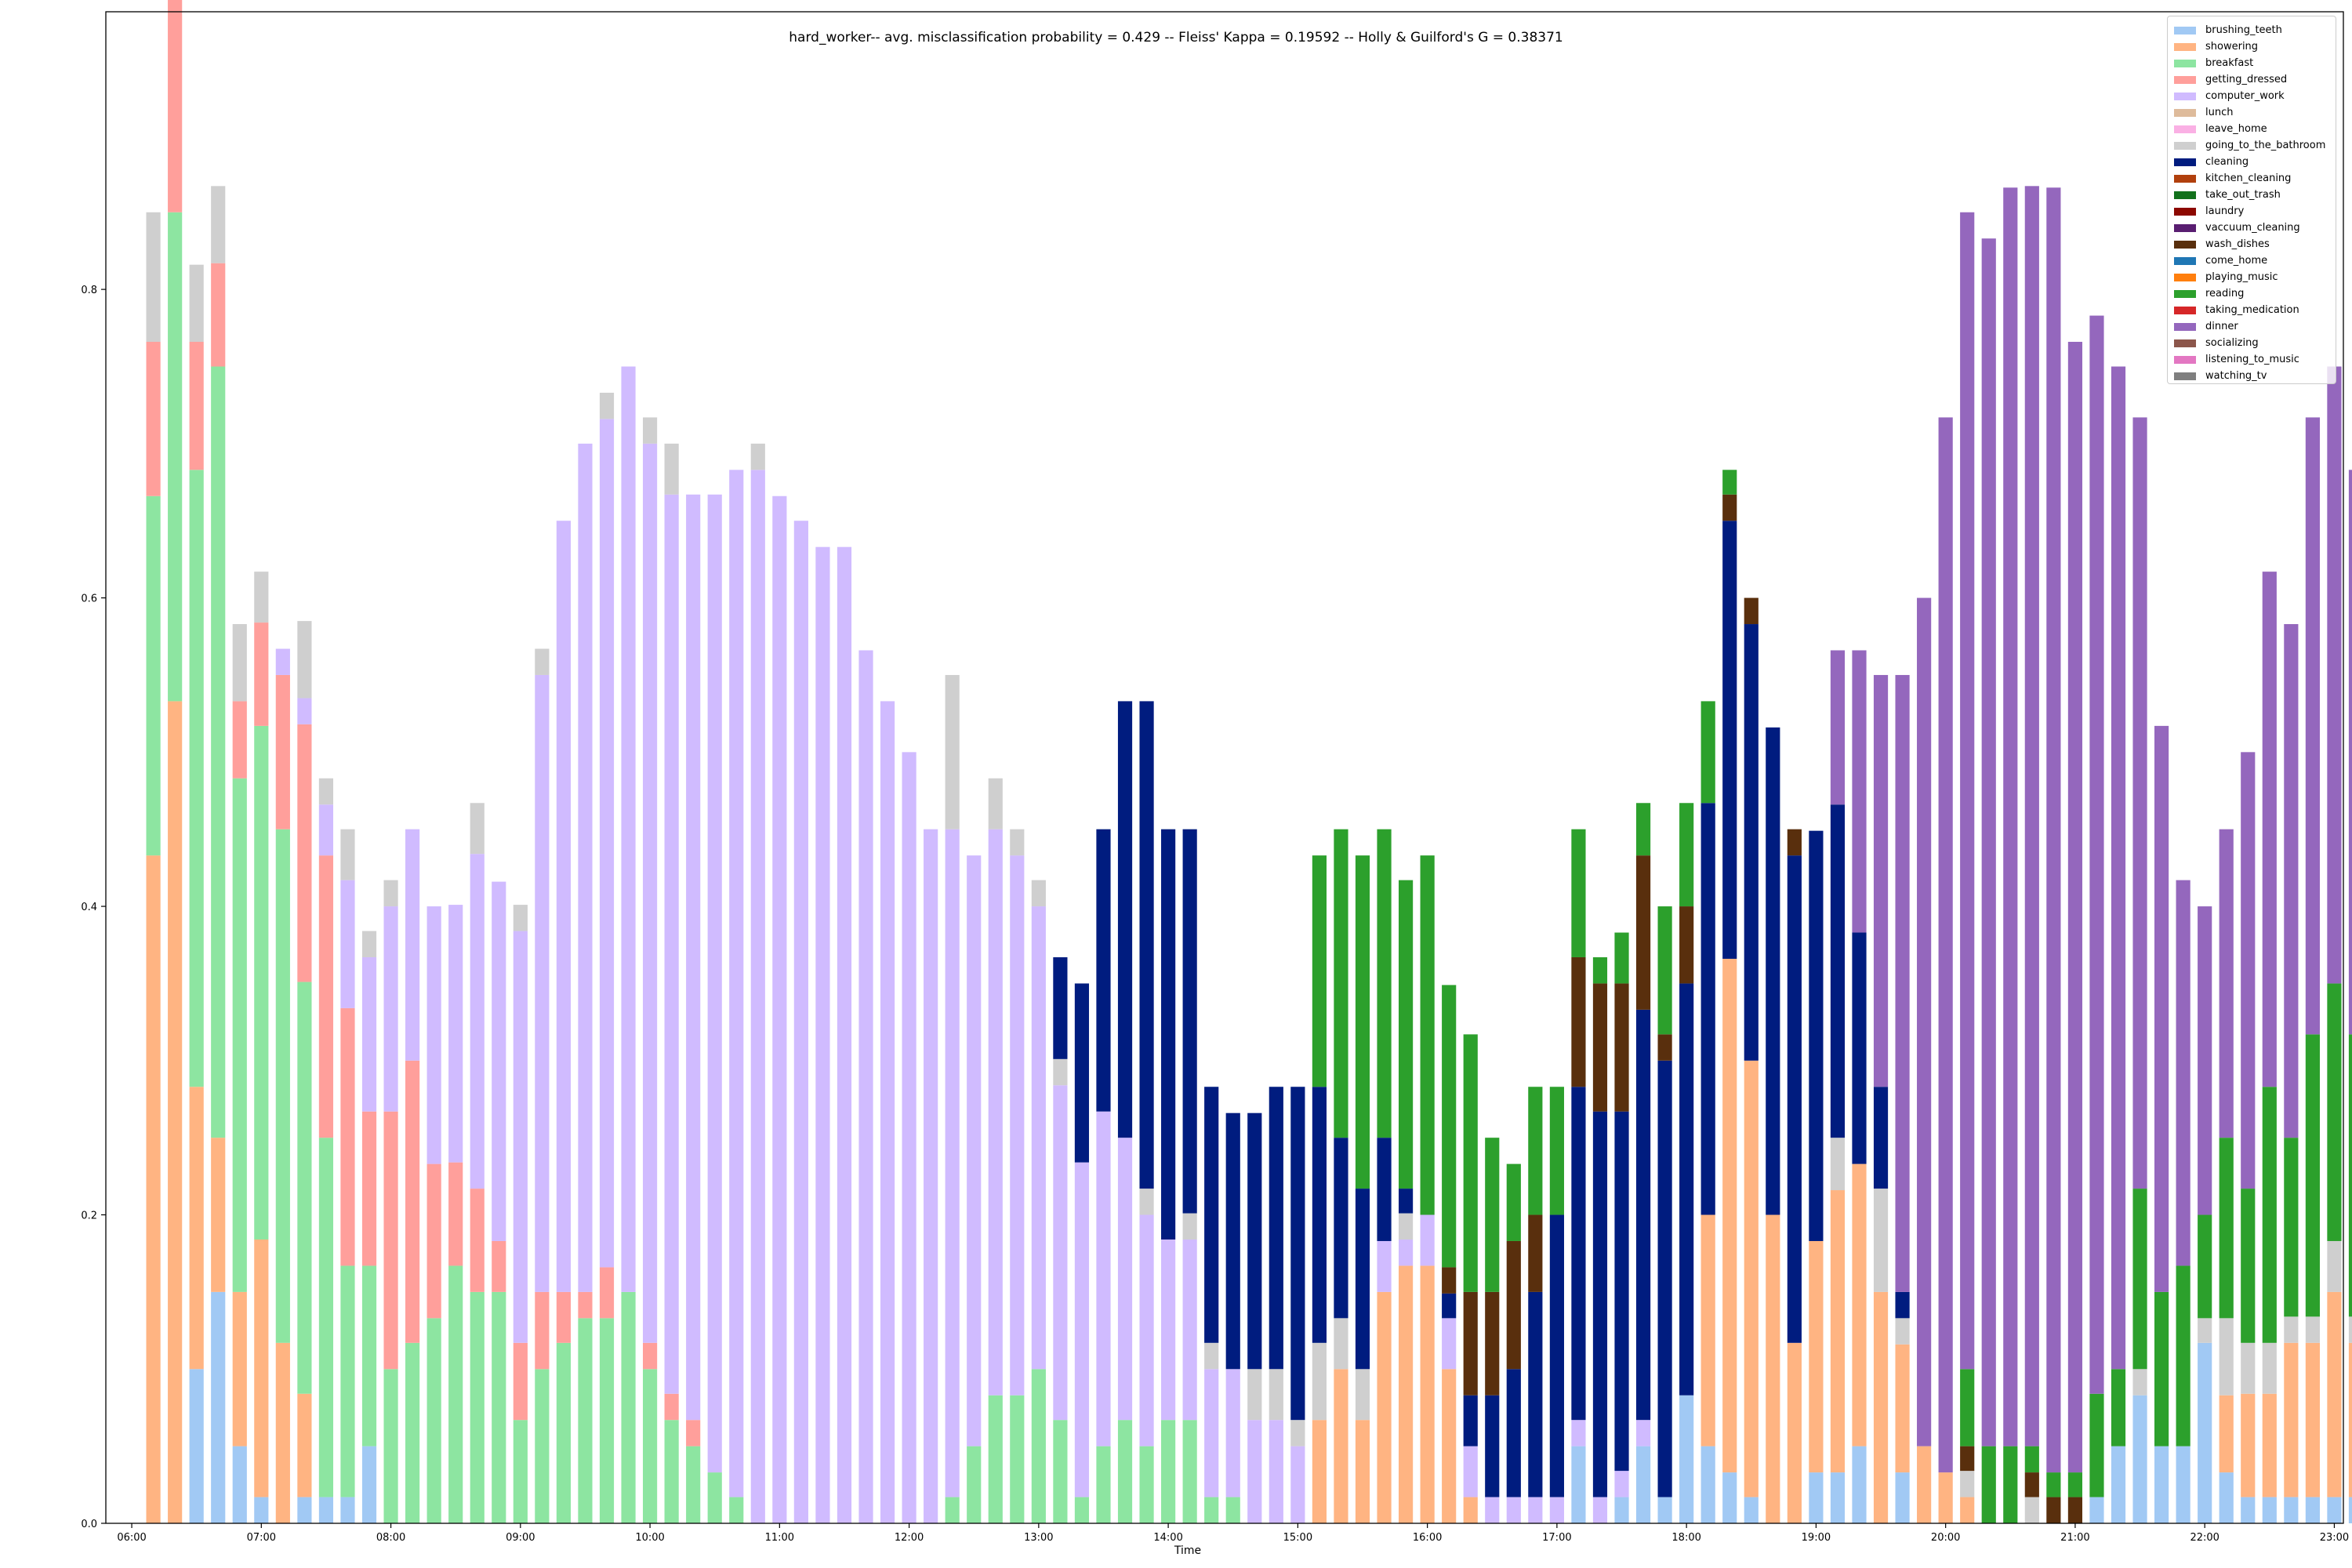  What do you see at coordinates (2225, 211) in the screenshot?
I see `legend-label: laundry` at bounding box center [2225, 211].